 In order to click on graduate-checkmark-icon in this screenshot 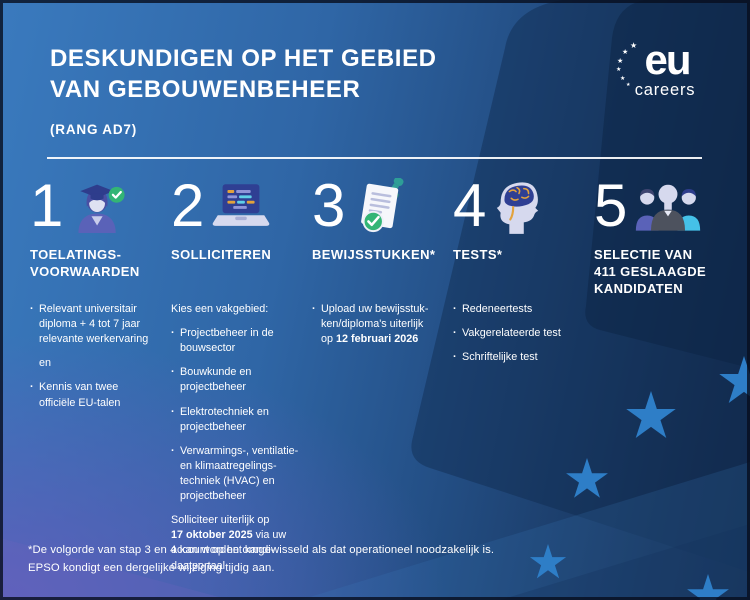, I will do `click(101, 208)`.